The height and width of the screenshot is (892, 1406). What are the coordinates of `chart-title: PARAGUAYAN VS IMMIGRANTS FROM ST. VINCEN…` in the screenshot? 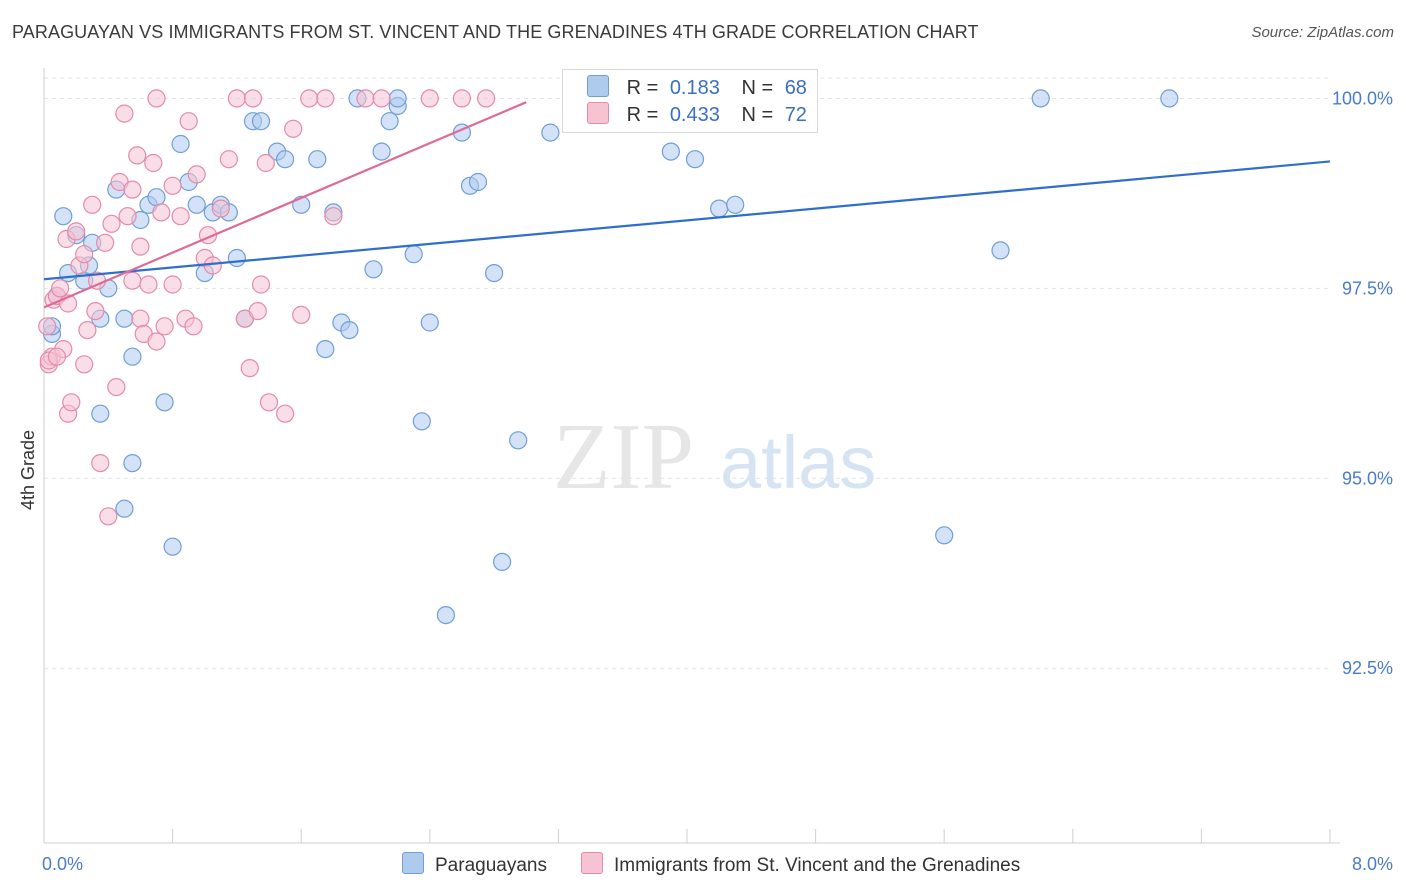 It's located at (495, 32).